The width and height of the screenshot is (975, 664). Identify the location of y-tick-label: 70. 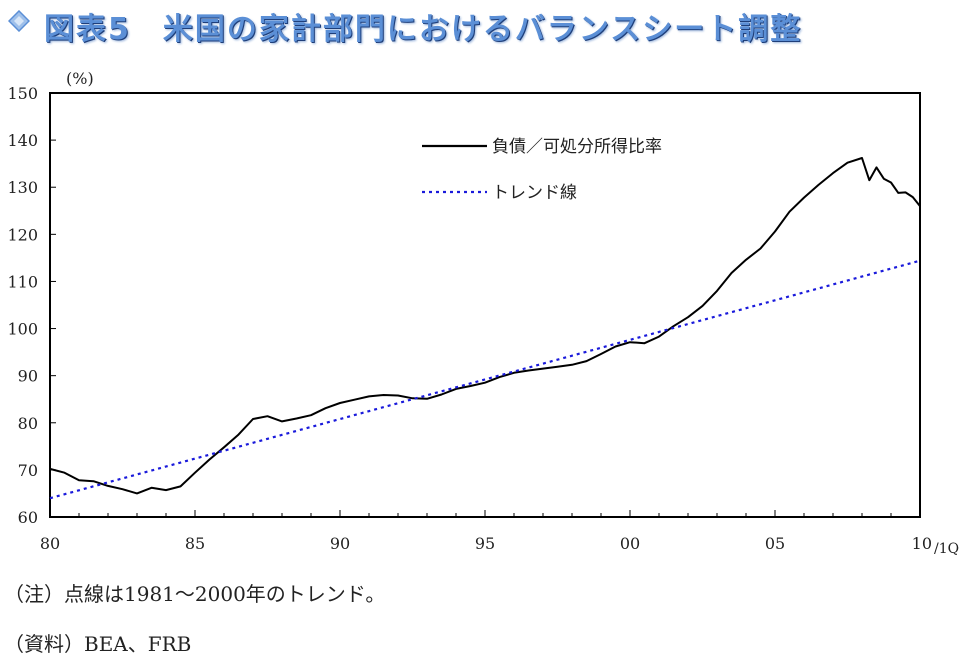
(28, 470).